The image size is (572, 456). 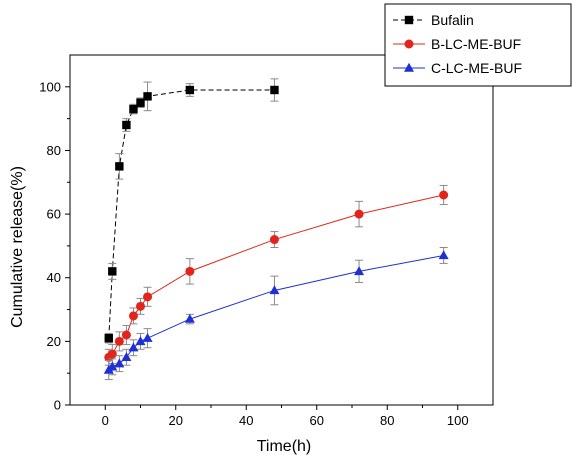 What do you see at coordinates (54, 341) in the screenshot?
I see `y-tick-label: 20` at bounding box center [54, 341].